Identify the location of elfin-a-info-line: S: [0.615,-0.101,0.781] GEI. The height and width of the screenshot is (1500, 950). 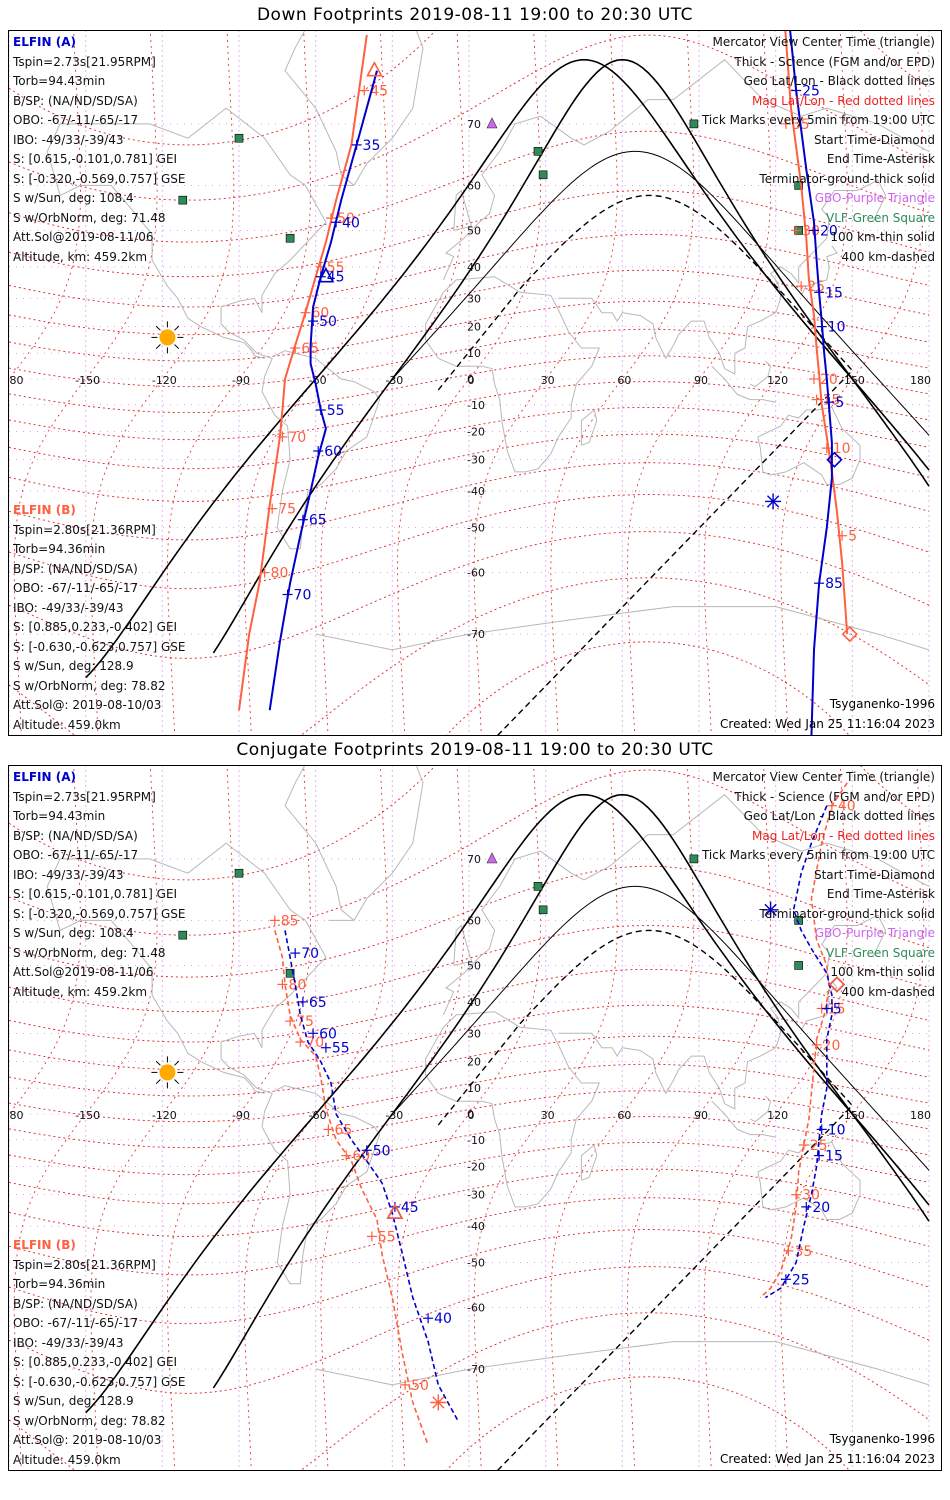
(95, 894).